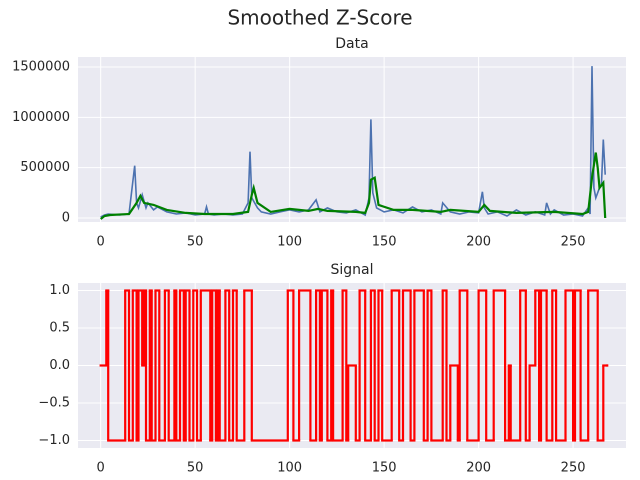 The image size is (640, 480). I want to click on y-tick-label: −1.0, so click(54, 440).